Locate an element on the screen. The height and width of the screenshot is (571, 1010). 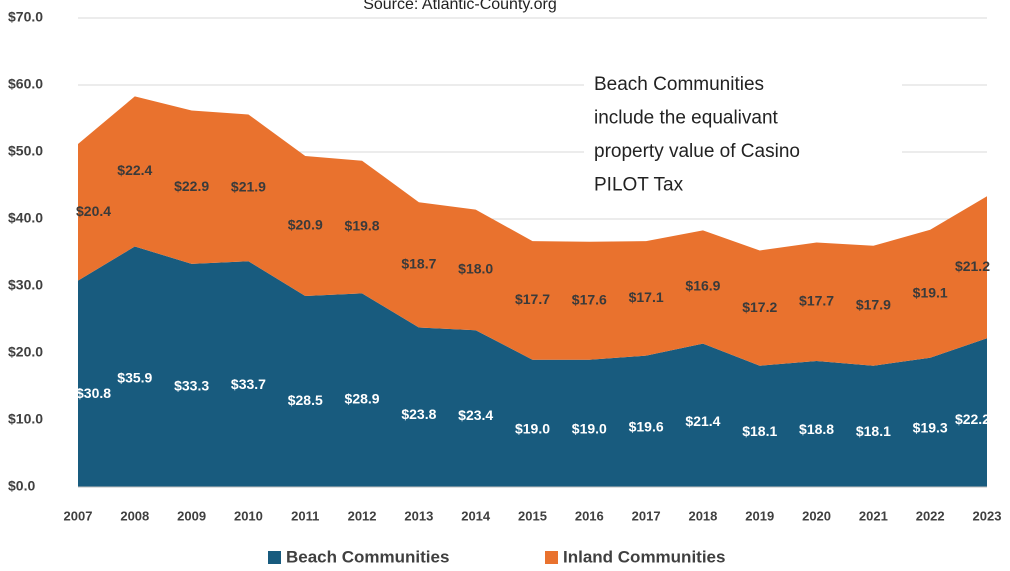
x-tick-label: 2023 is located at coordinates (987, 515).